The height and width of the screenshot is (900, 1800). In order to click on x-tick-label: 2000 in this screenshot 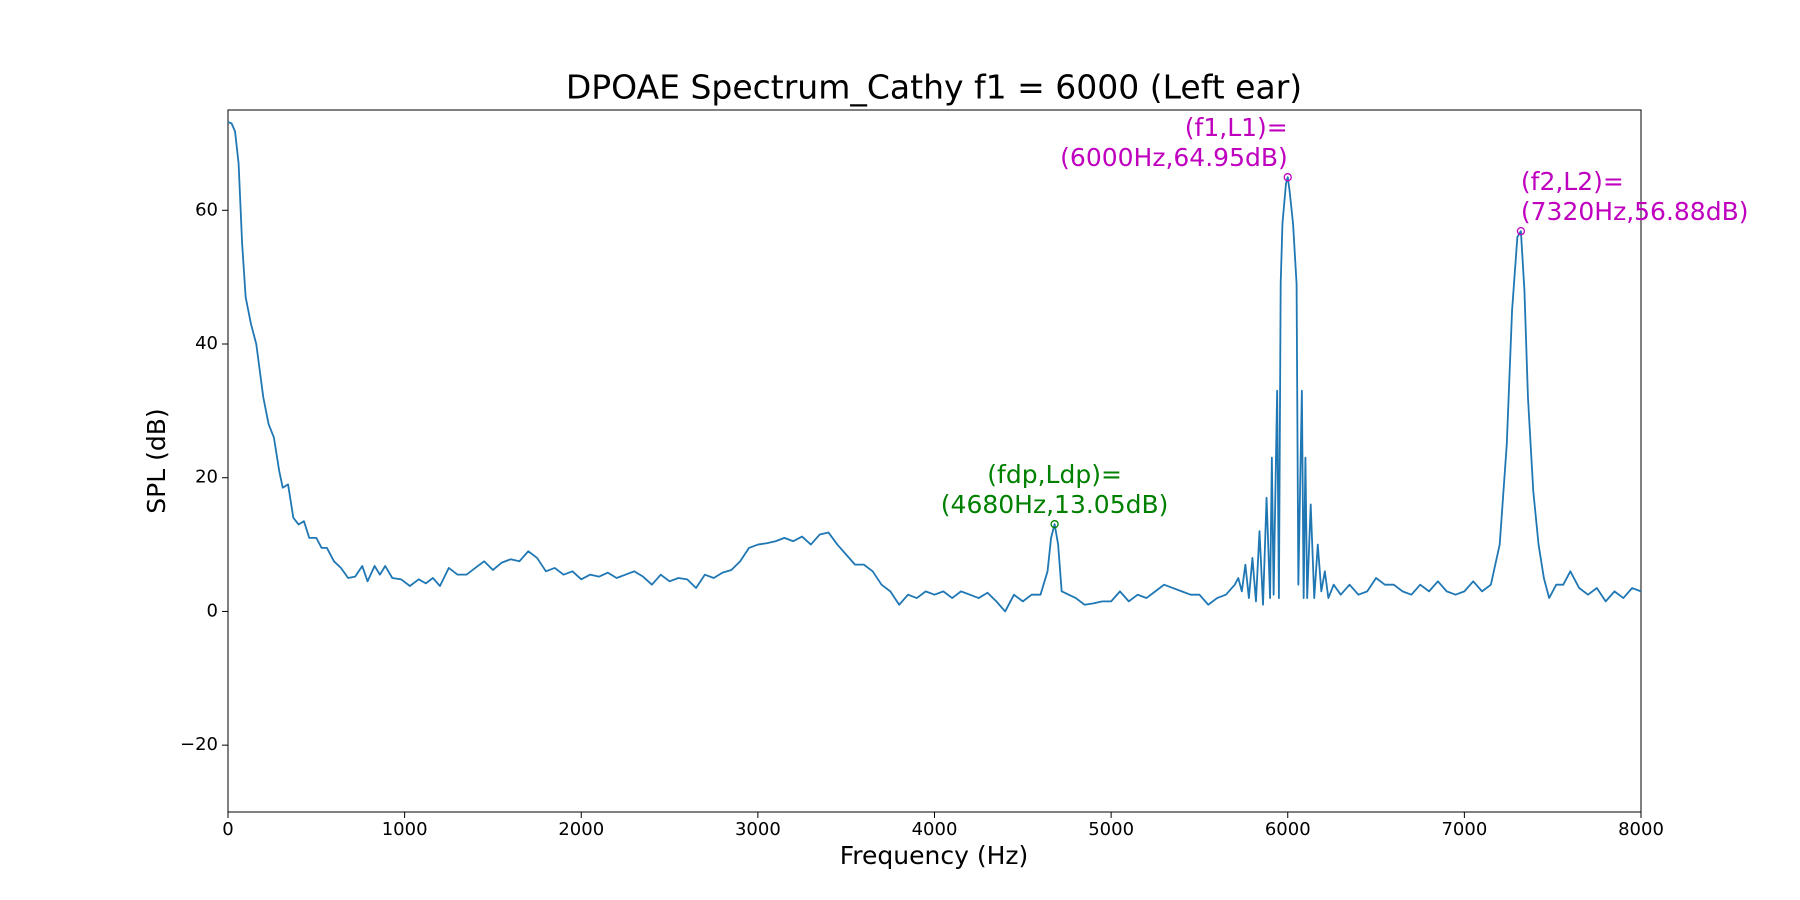, I will do `click(581, 829)`.